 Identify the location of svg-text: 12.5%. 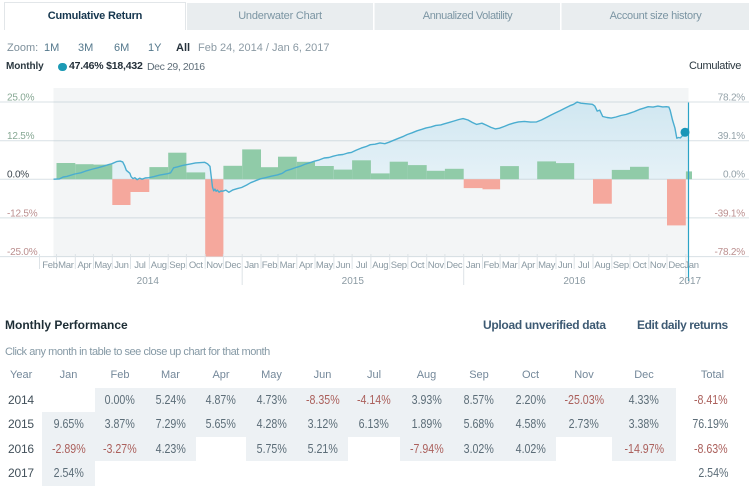
(21, 136).